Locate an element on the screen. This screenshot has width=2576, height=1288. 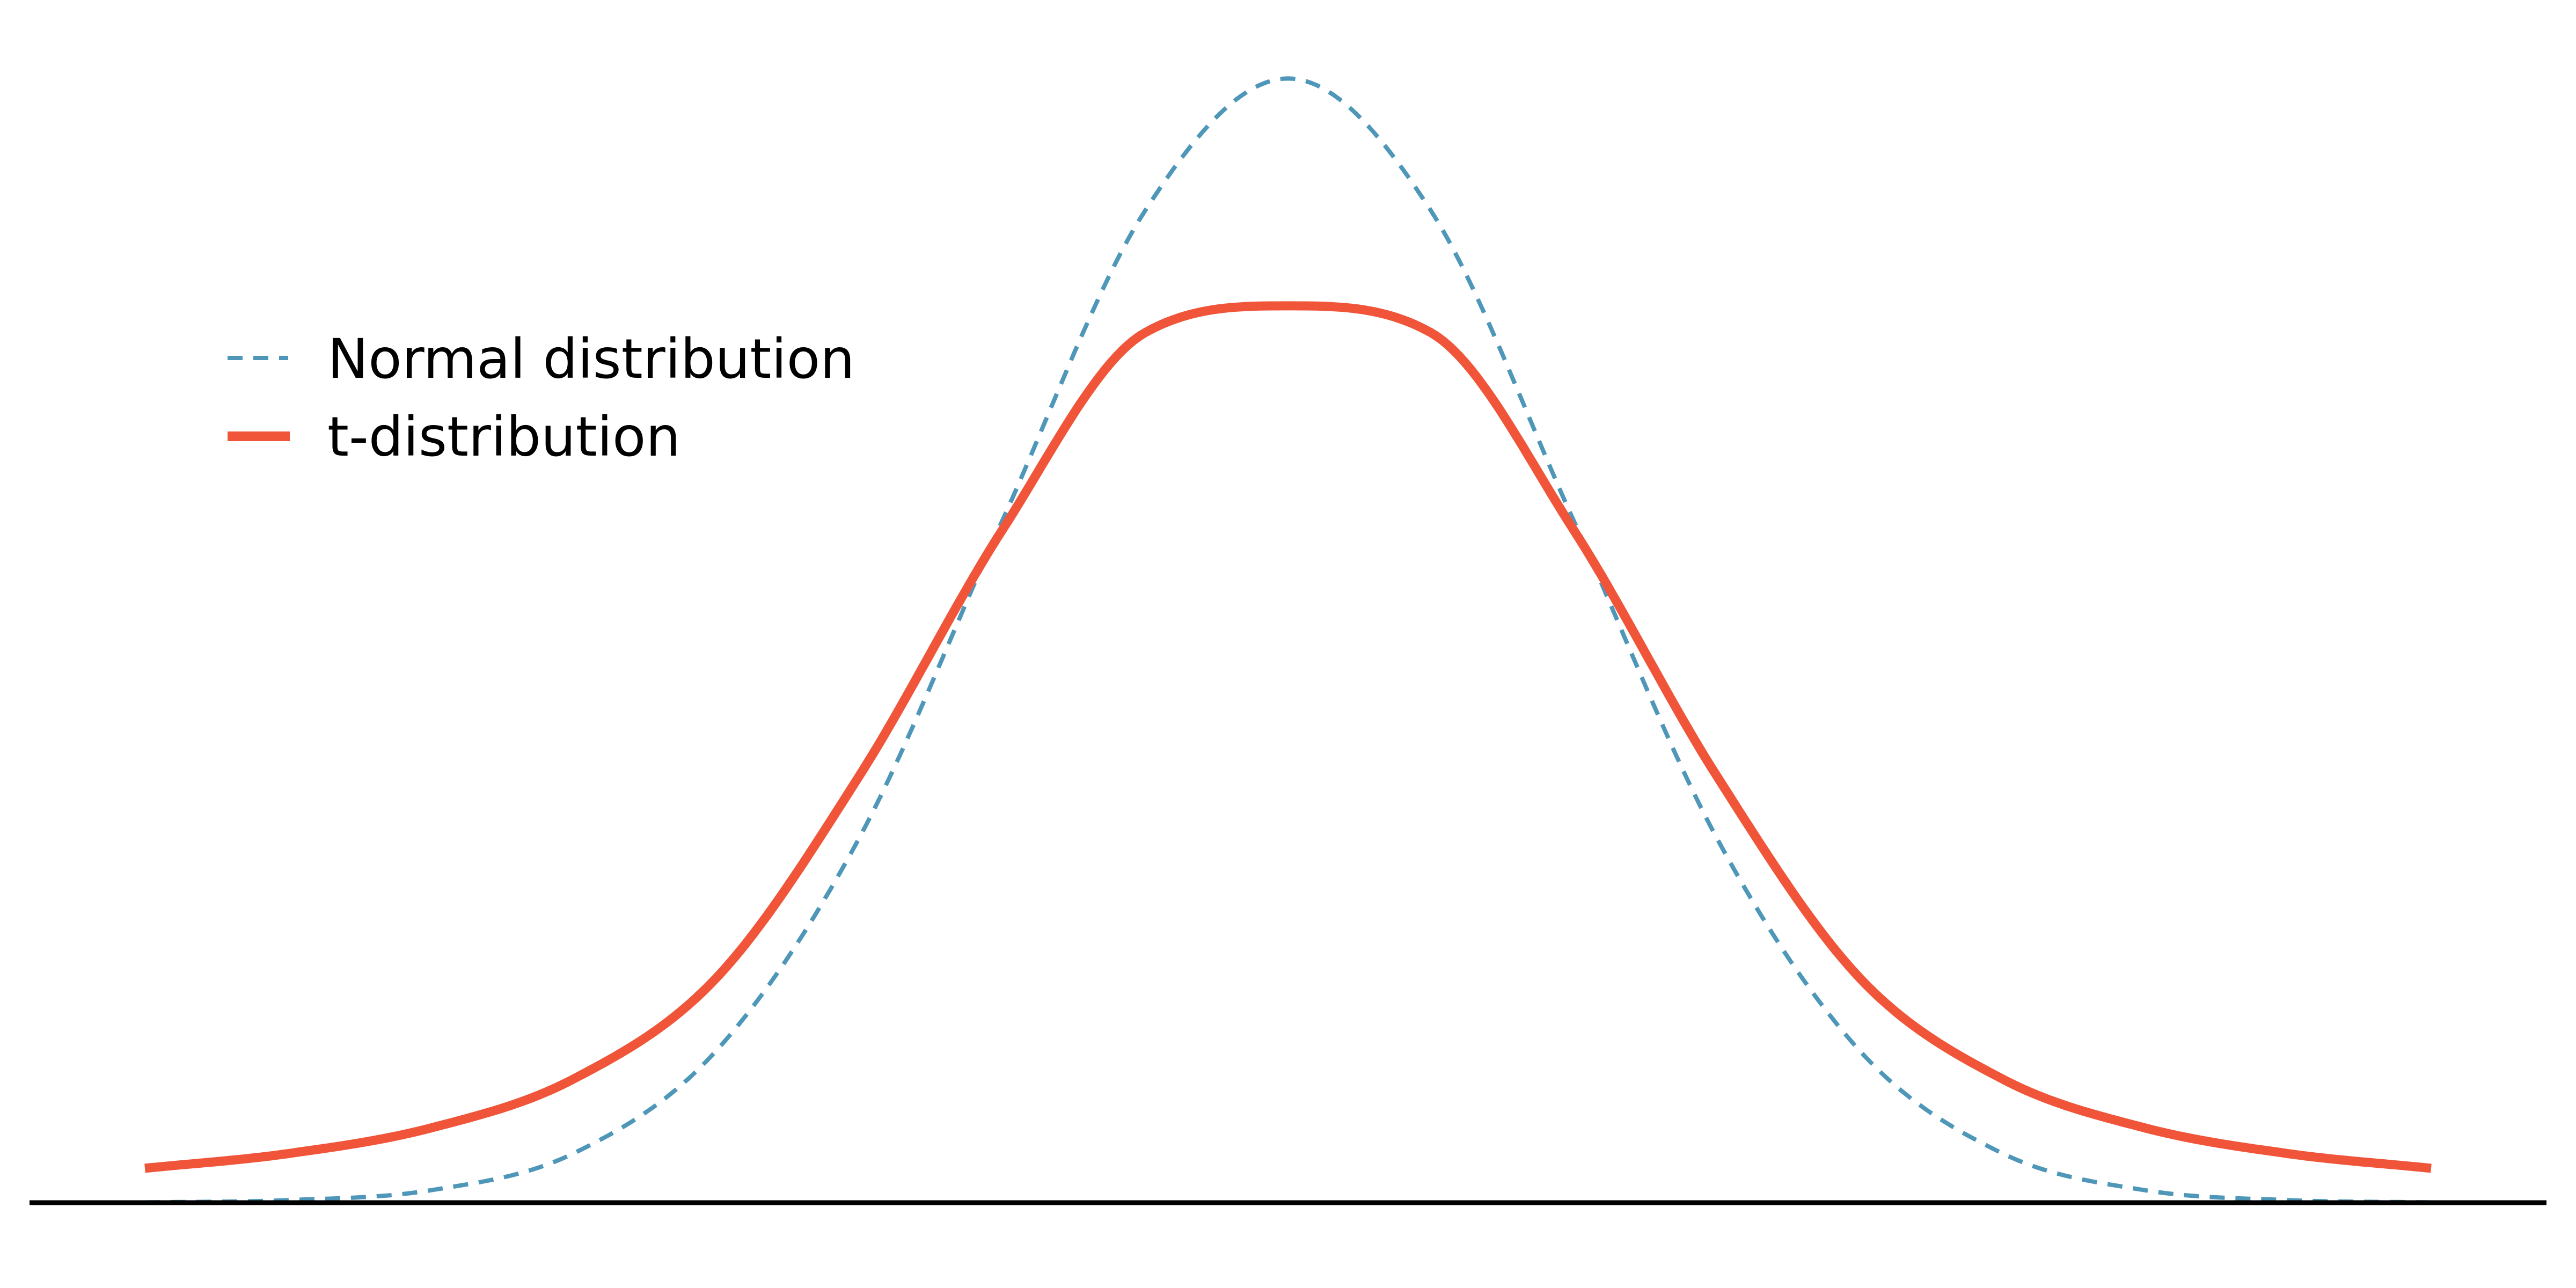
legend-item-normal: Normal distribution is located at coordinates (541, 359).